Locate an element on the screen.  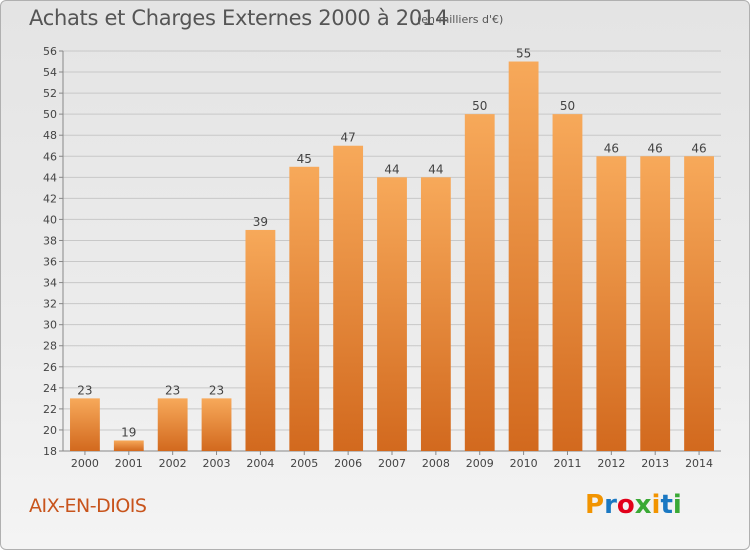
x-tick-label: 2004 is located at coordinates (260, 463).